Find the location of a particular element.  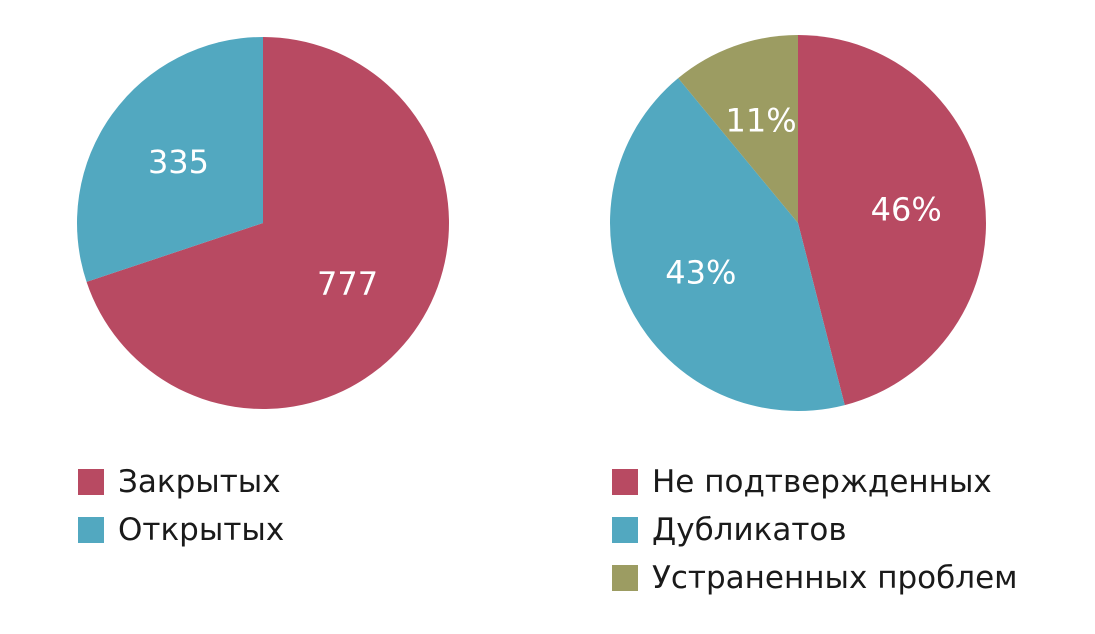

legend-issue-status: Закрытых Открытых is located at coordinates (181, 506).